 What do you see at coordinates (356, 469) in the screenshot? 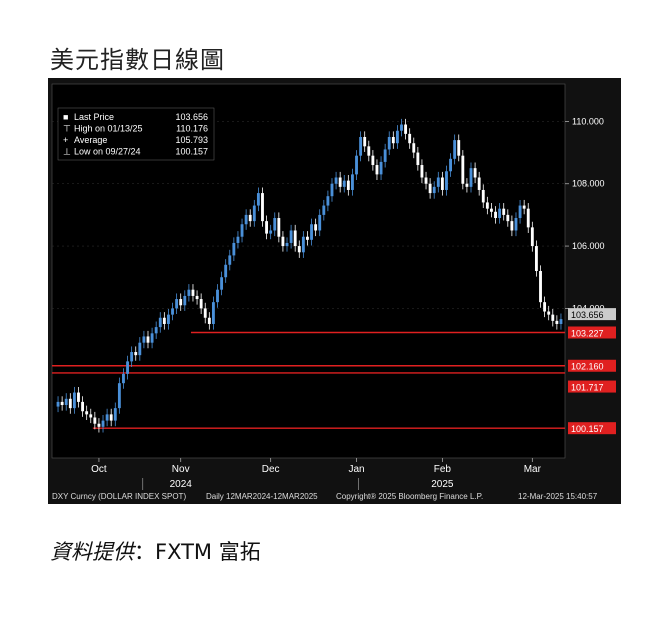
I see `x-tick-label: Jan` at bounding box center [356, 469].